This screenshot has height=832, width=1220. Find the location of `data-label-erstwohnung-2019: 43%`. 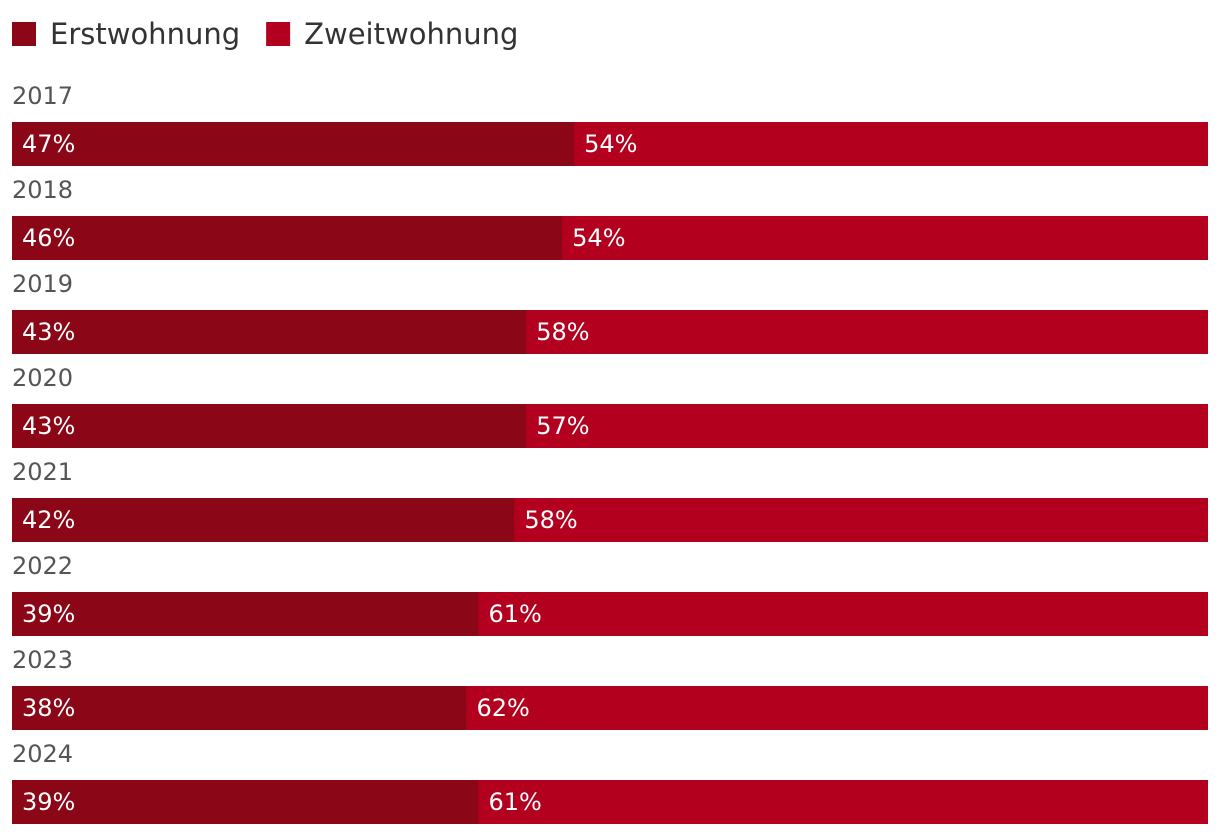

data-label-erstwohnung-2019: 43% is located at coordinates (48, 332).